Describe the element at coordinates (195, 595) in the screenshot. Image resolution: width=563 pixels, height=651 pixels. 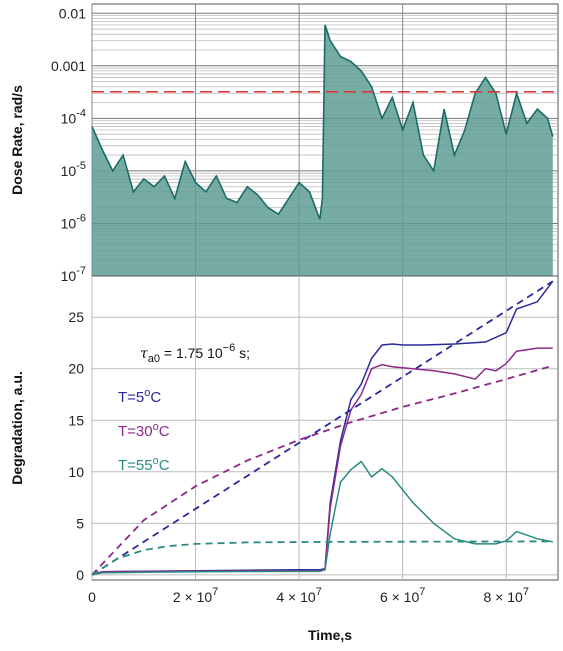
I see `x-tick-label: 2 × 10⁷` at that location.